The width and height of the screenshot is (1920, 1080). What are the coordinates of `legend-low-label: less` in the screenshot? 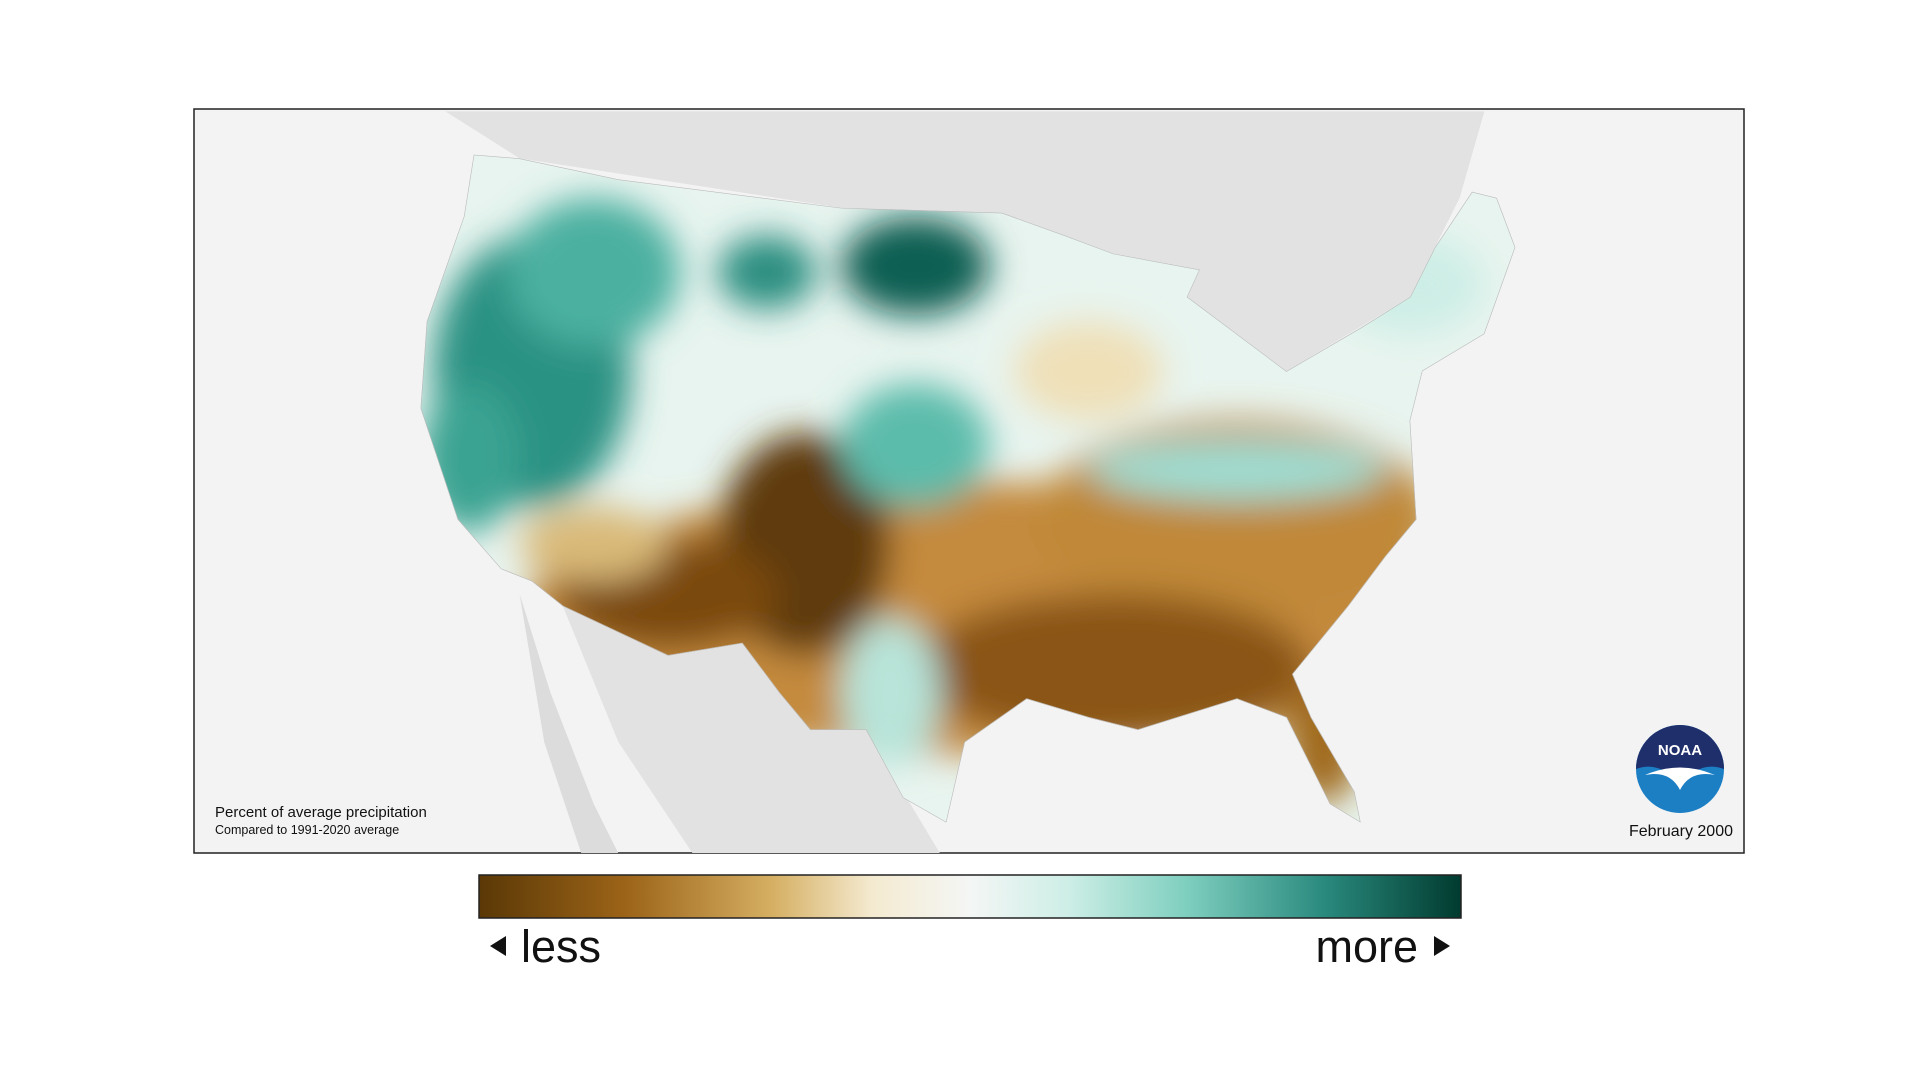 It's located at (561, 946).